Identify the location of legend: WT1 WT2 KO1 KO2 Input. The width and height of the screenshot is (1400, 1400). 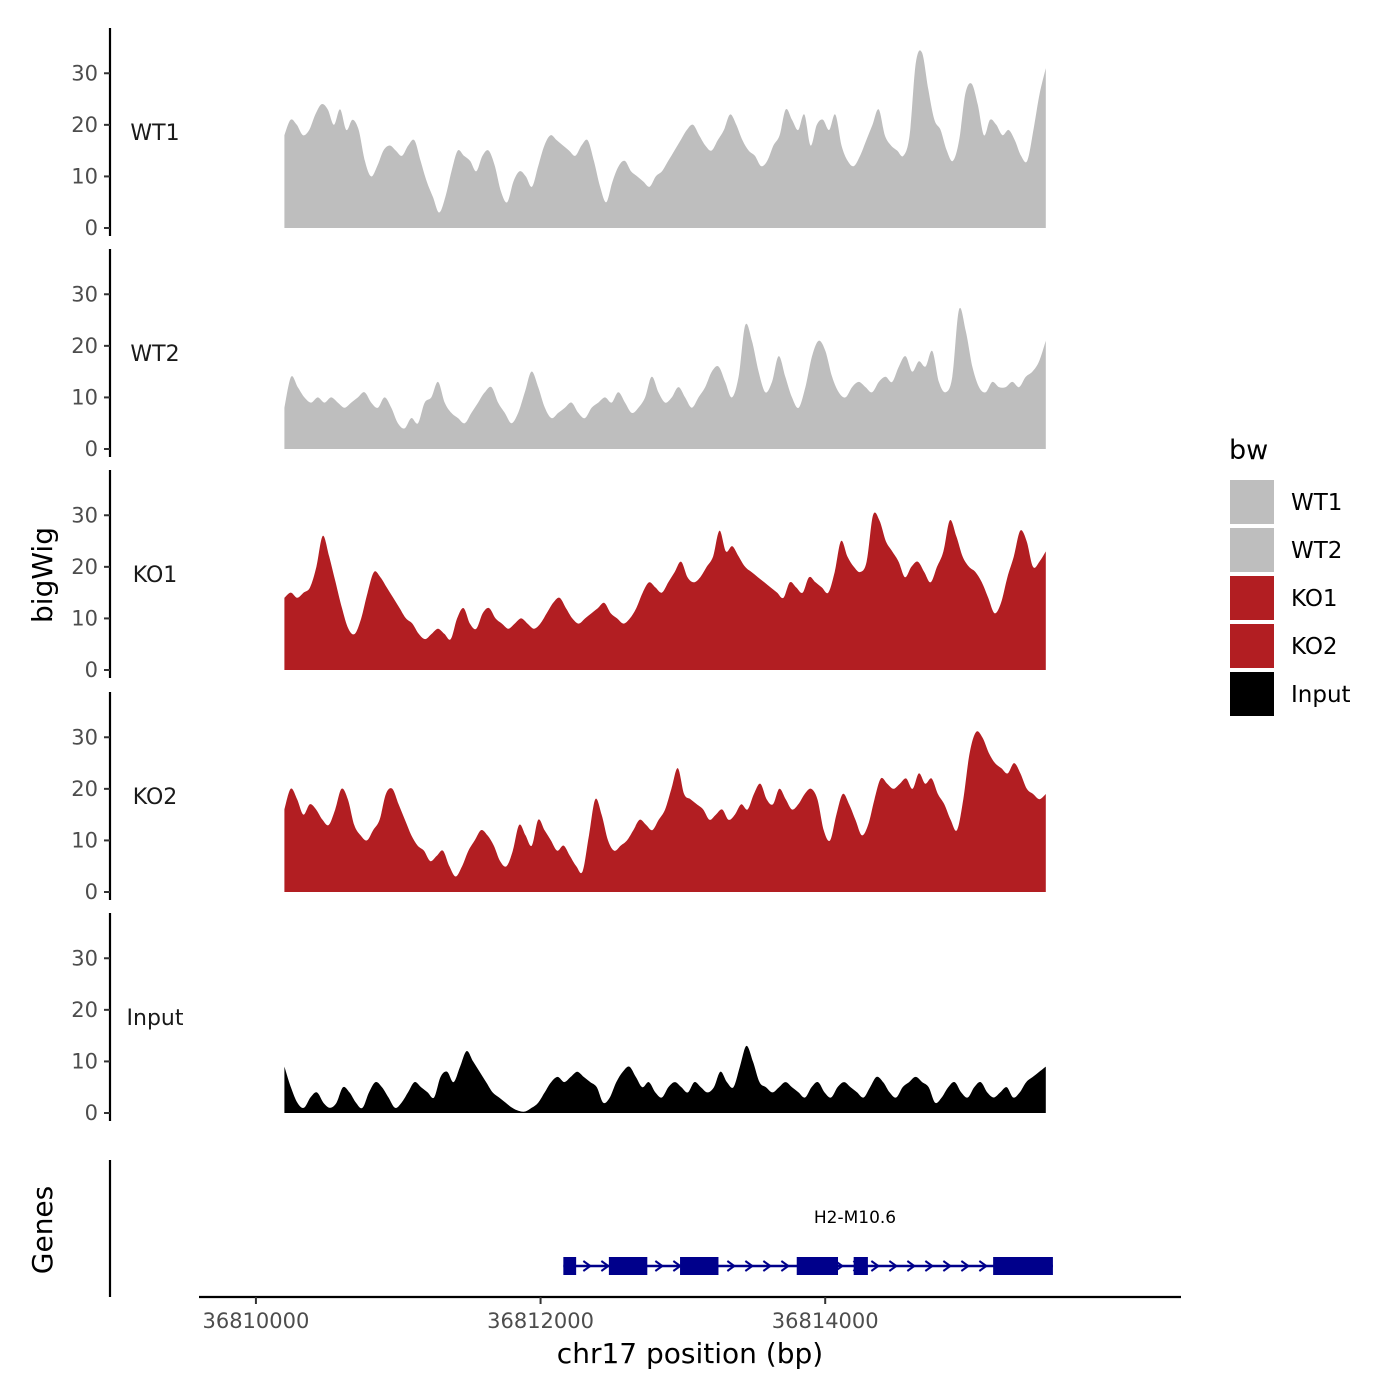
(1290, 598).